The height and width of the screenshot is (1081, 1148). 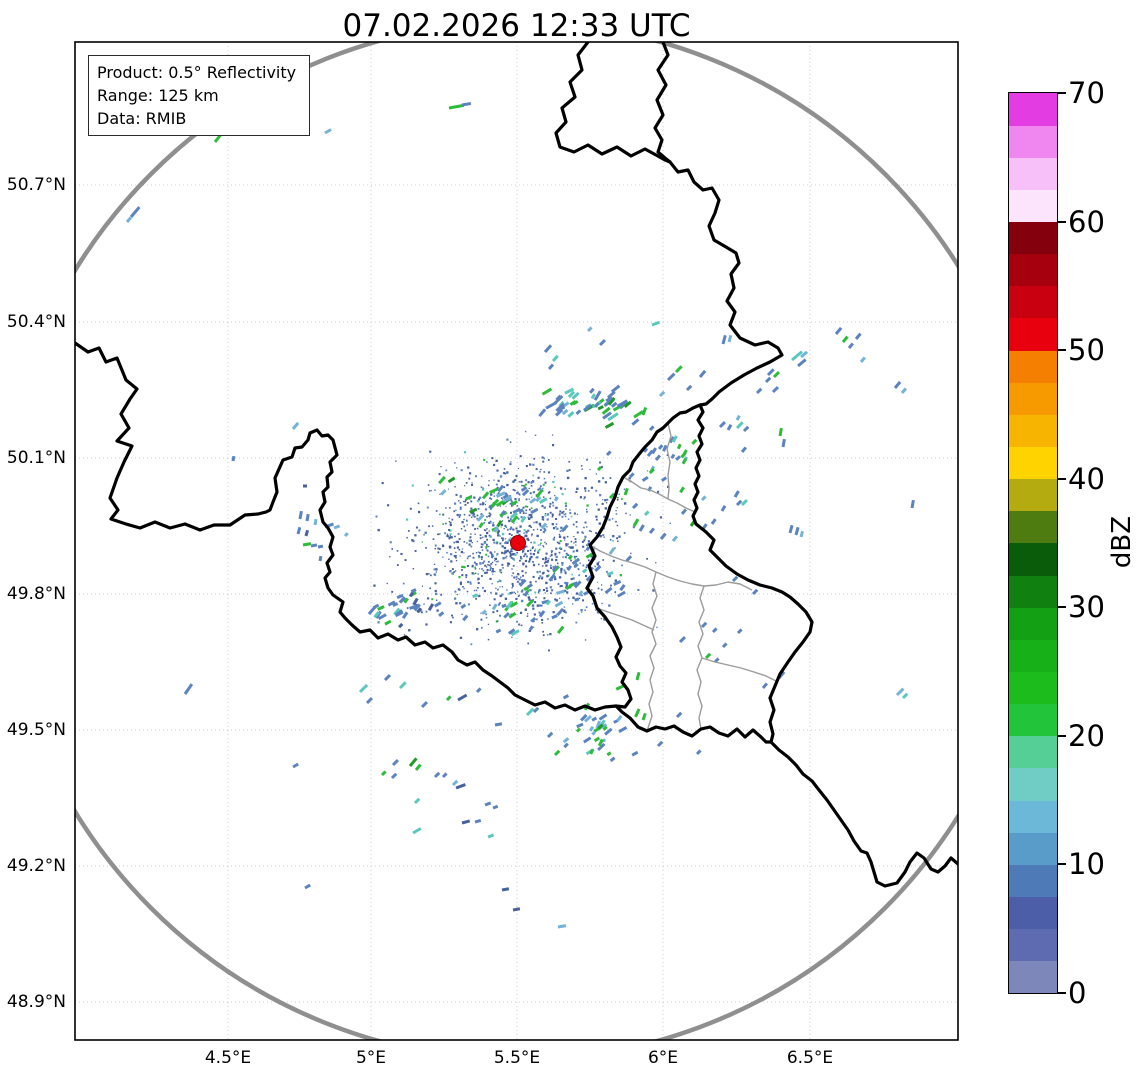 I want to click on colorbar, so click(x=1033, y=543).